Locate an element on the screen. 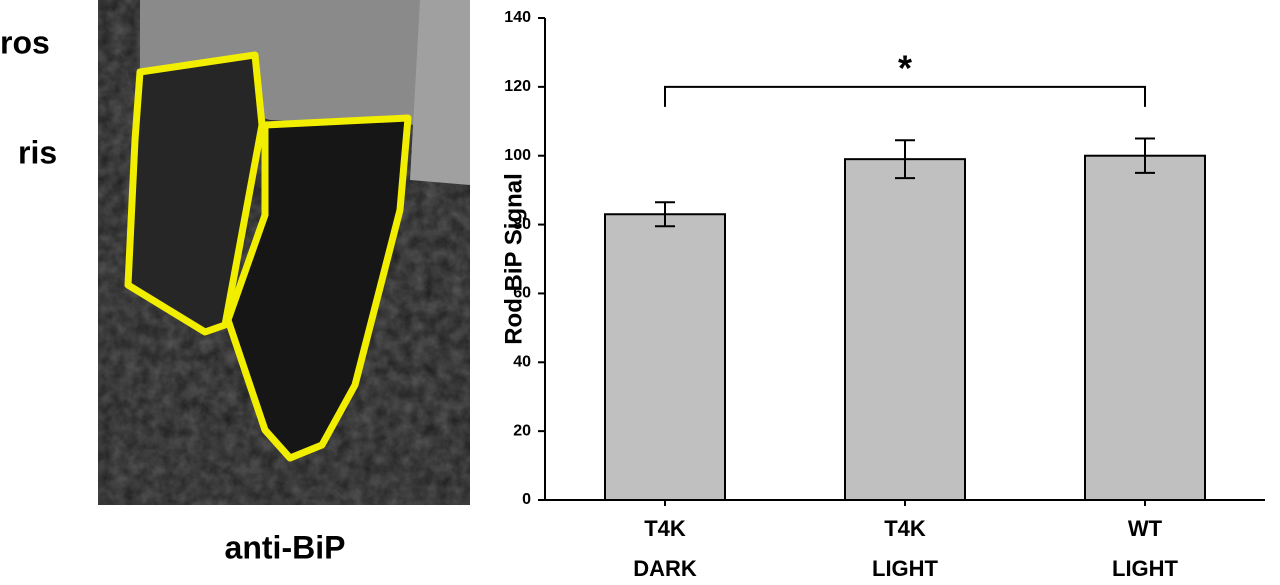  y-axis-title: Rod BiP Signal is located at coordinates (513, 259).